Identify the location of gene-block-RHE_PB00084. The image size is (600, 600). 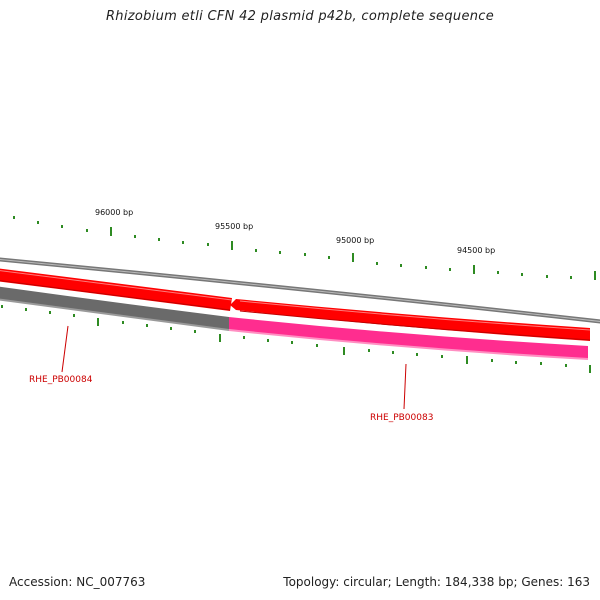
(114, 308).